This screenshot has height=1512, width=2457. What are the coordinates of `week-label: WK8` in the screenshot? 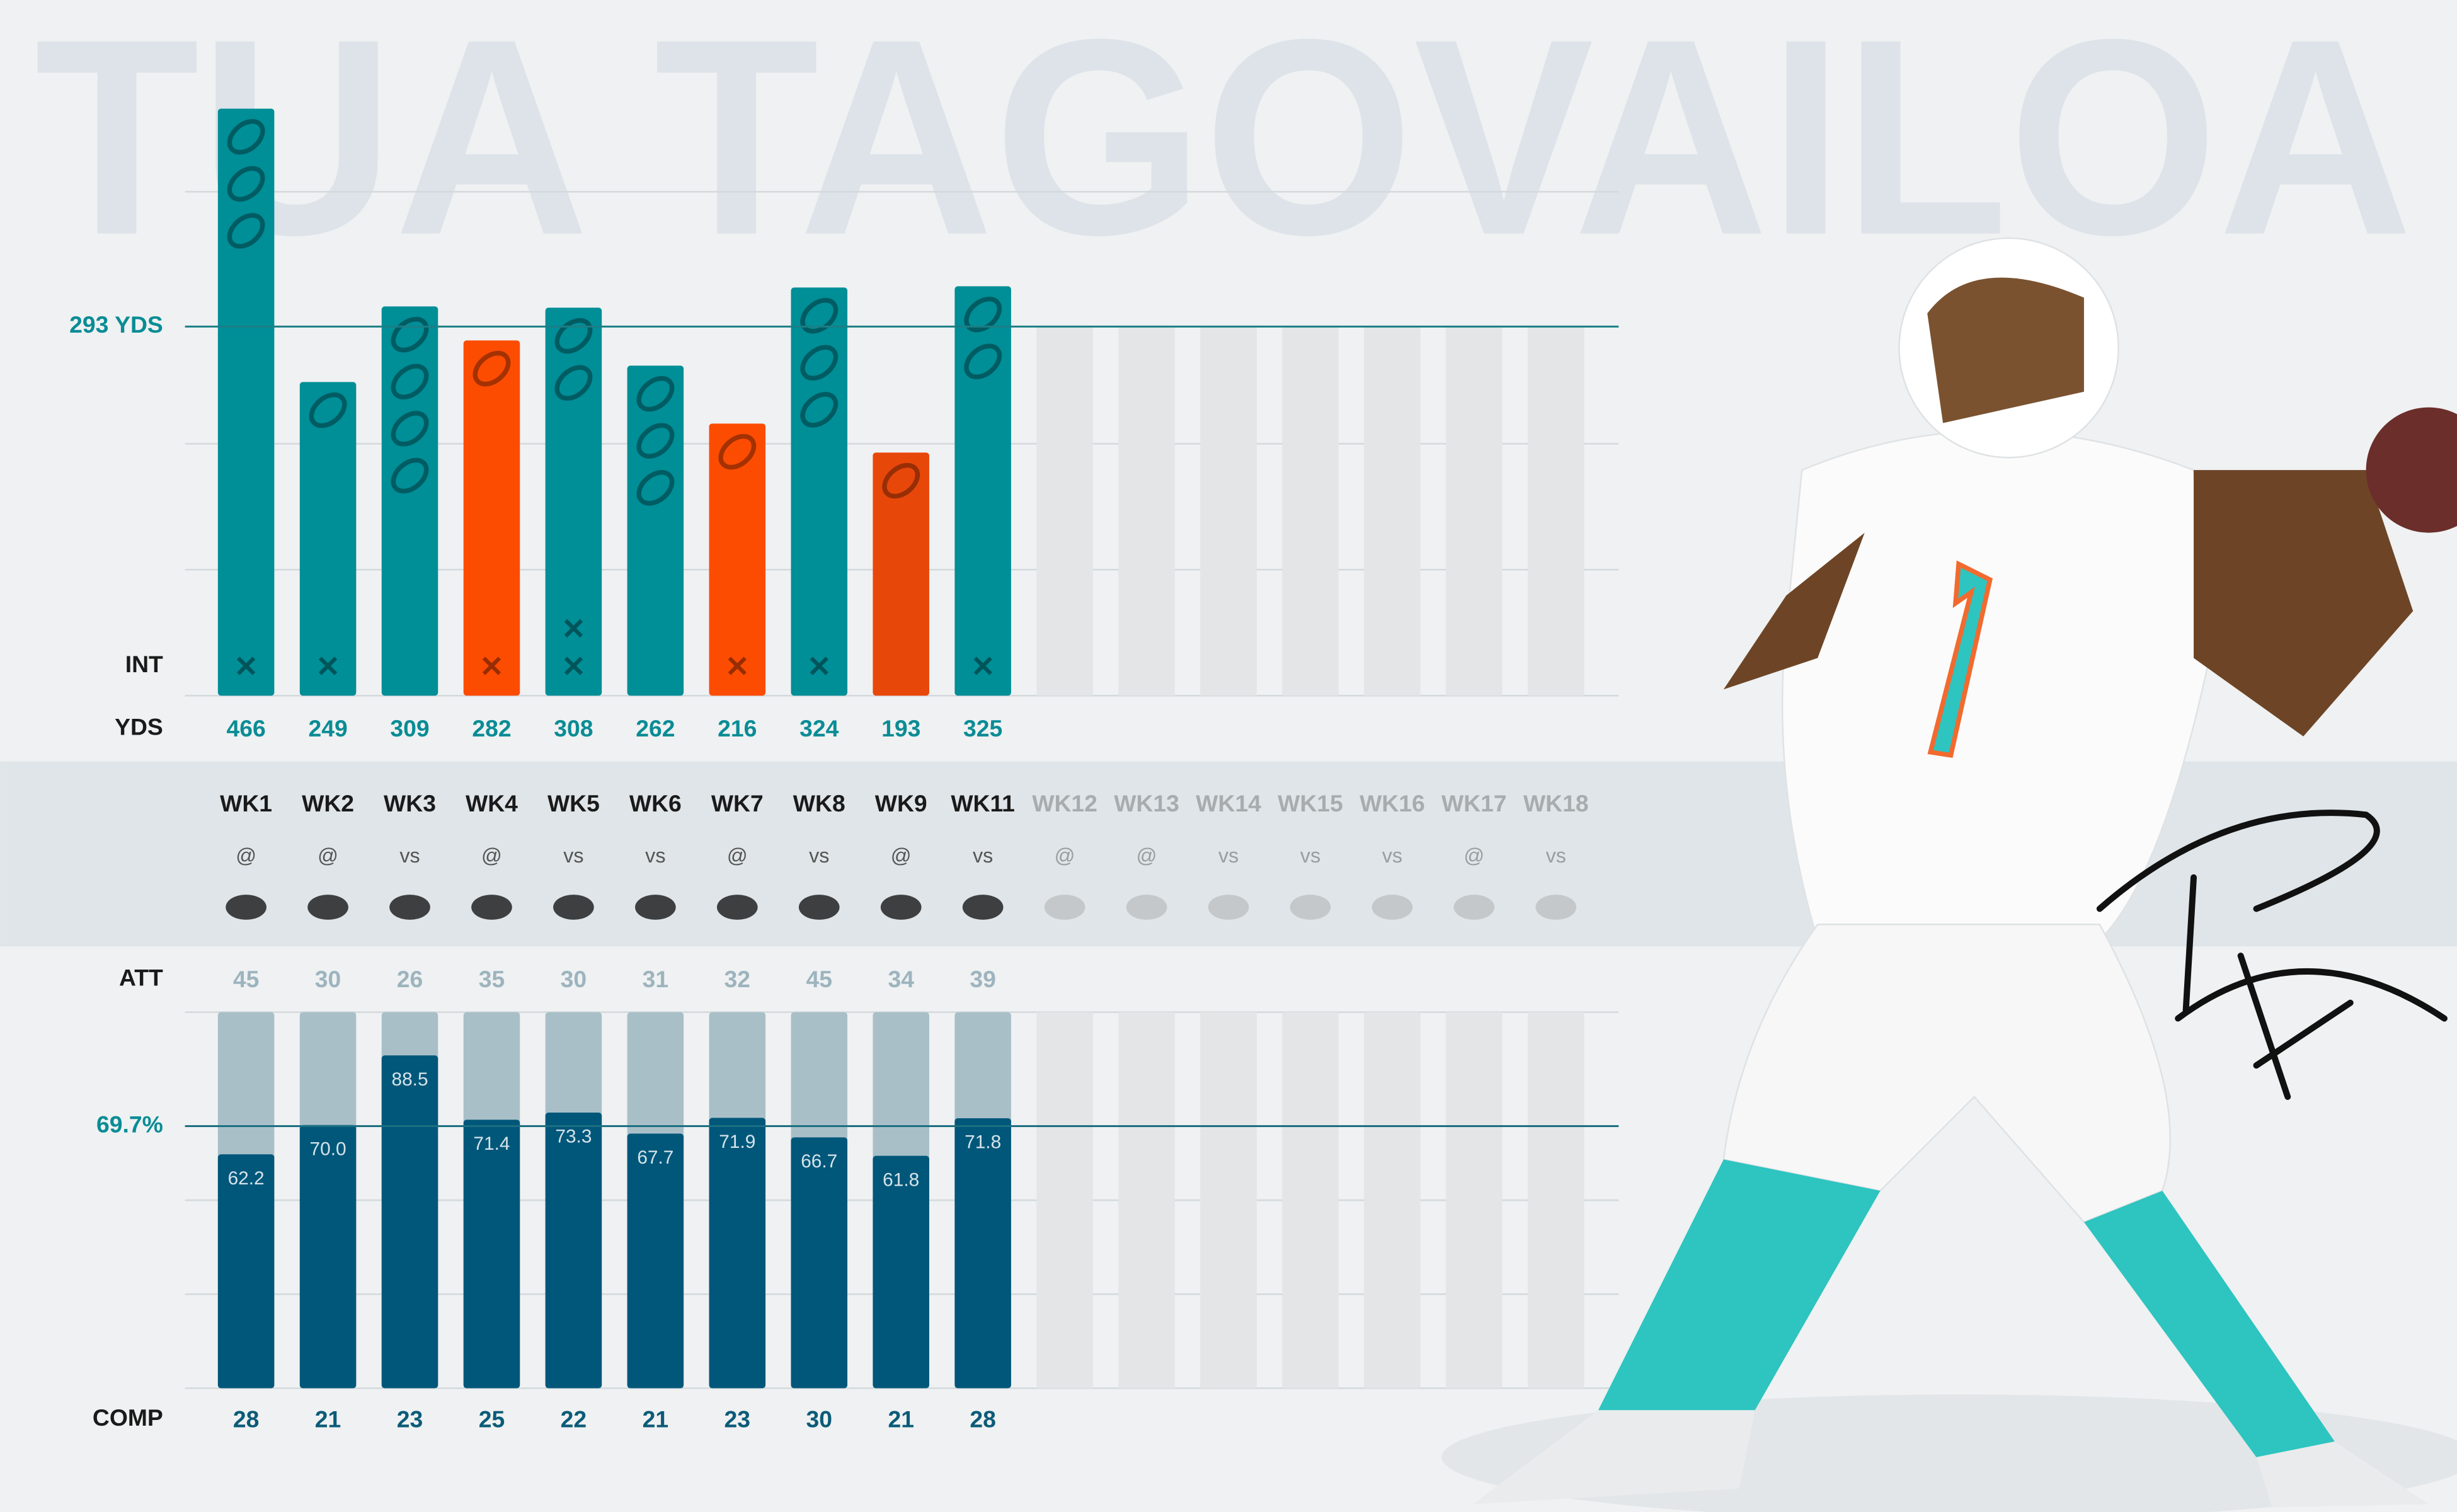 It's located at (819, 803).